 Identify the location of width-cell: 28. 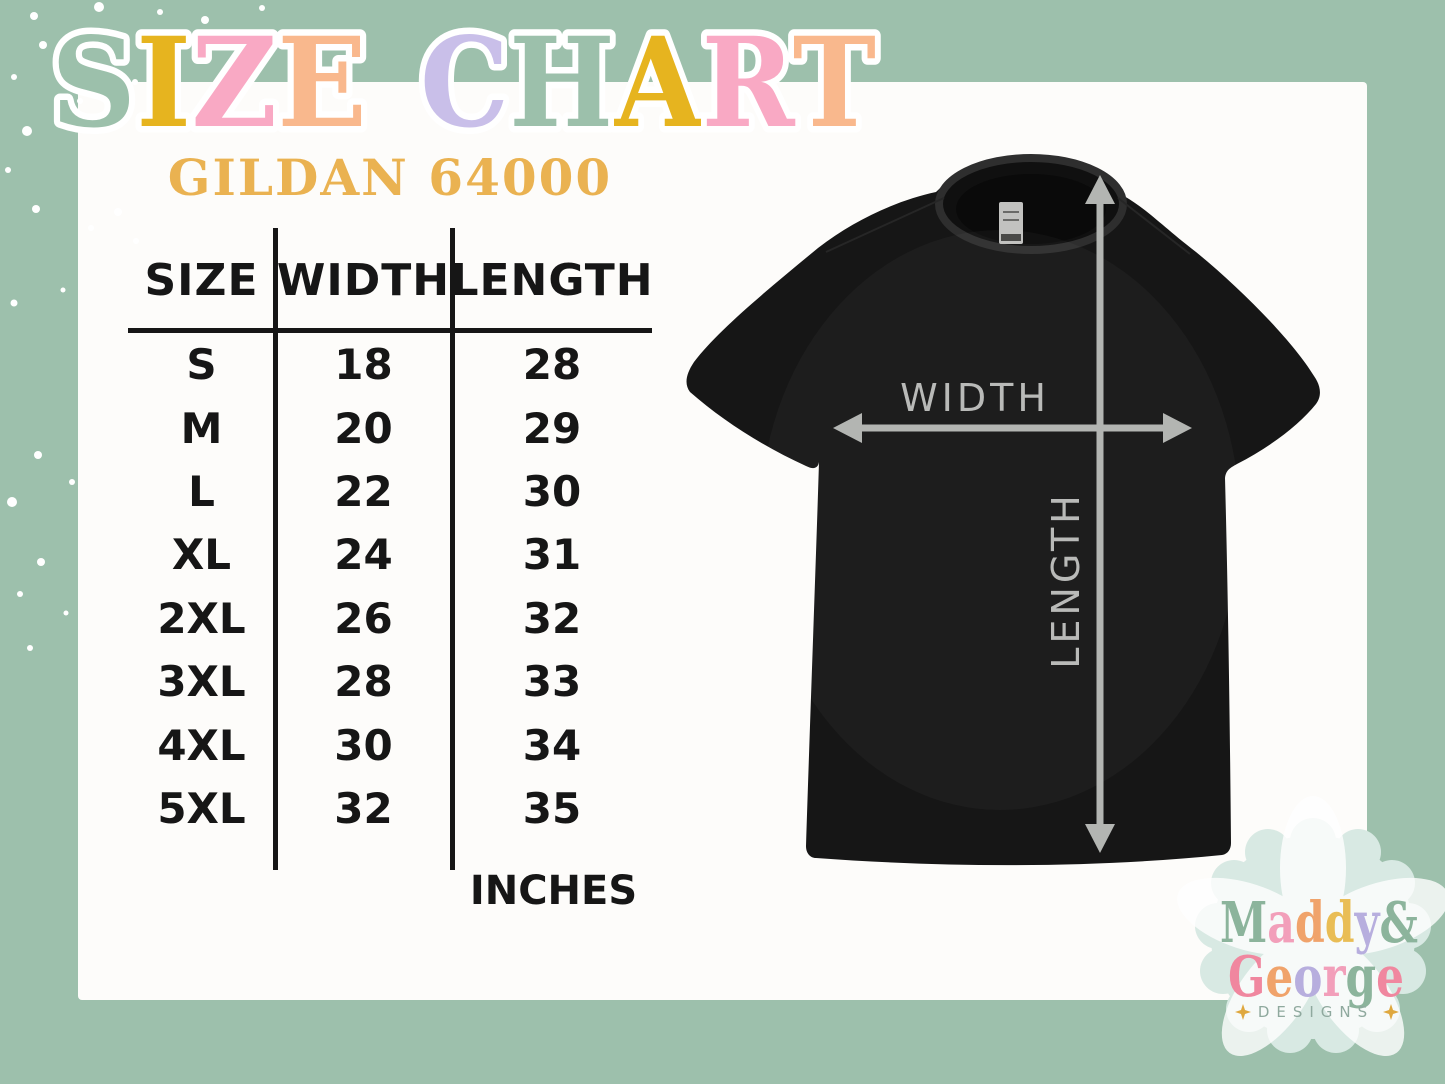
(363, 682).